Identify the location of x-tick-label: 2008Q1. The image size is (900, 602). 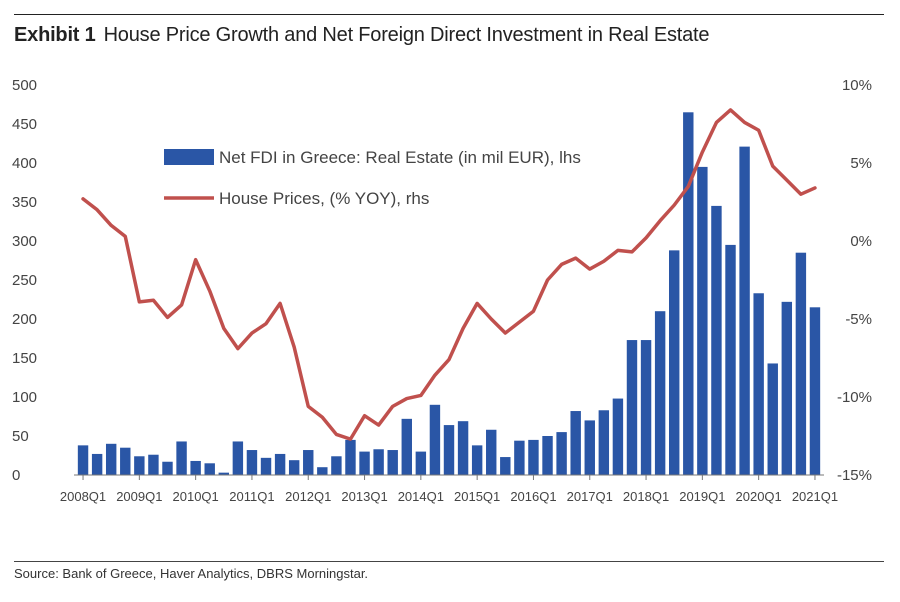
(83, 496).